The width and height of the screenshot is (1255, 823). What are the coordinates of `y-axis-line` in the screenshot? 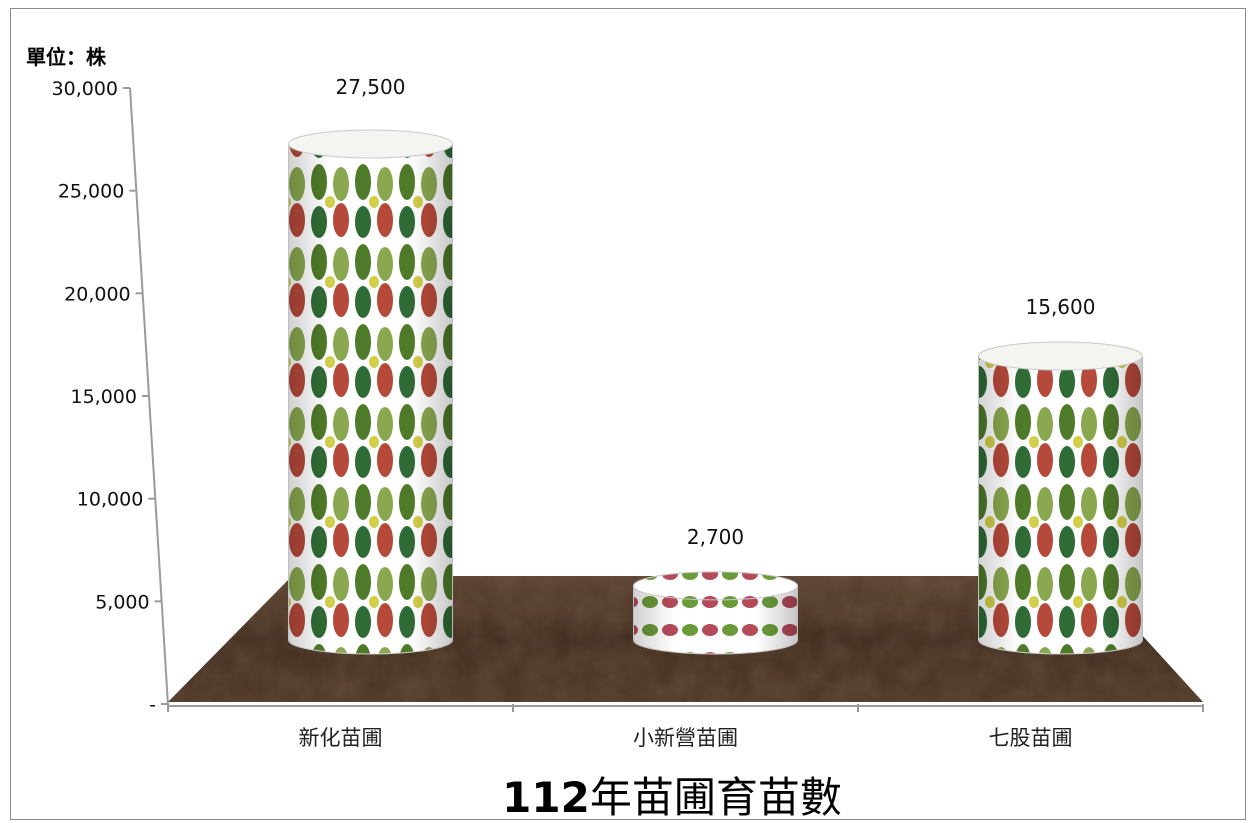 It's located at (149, 396).